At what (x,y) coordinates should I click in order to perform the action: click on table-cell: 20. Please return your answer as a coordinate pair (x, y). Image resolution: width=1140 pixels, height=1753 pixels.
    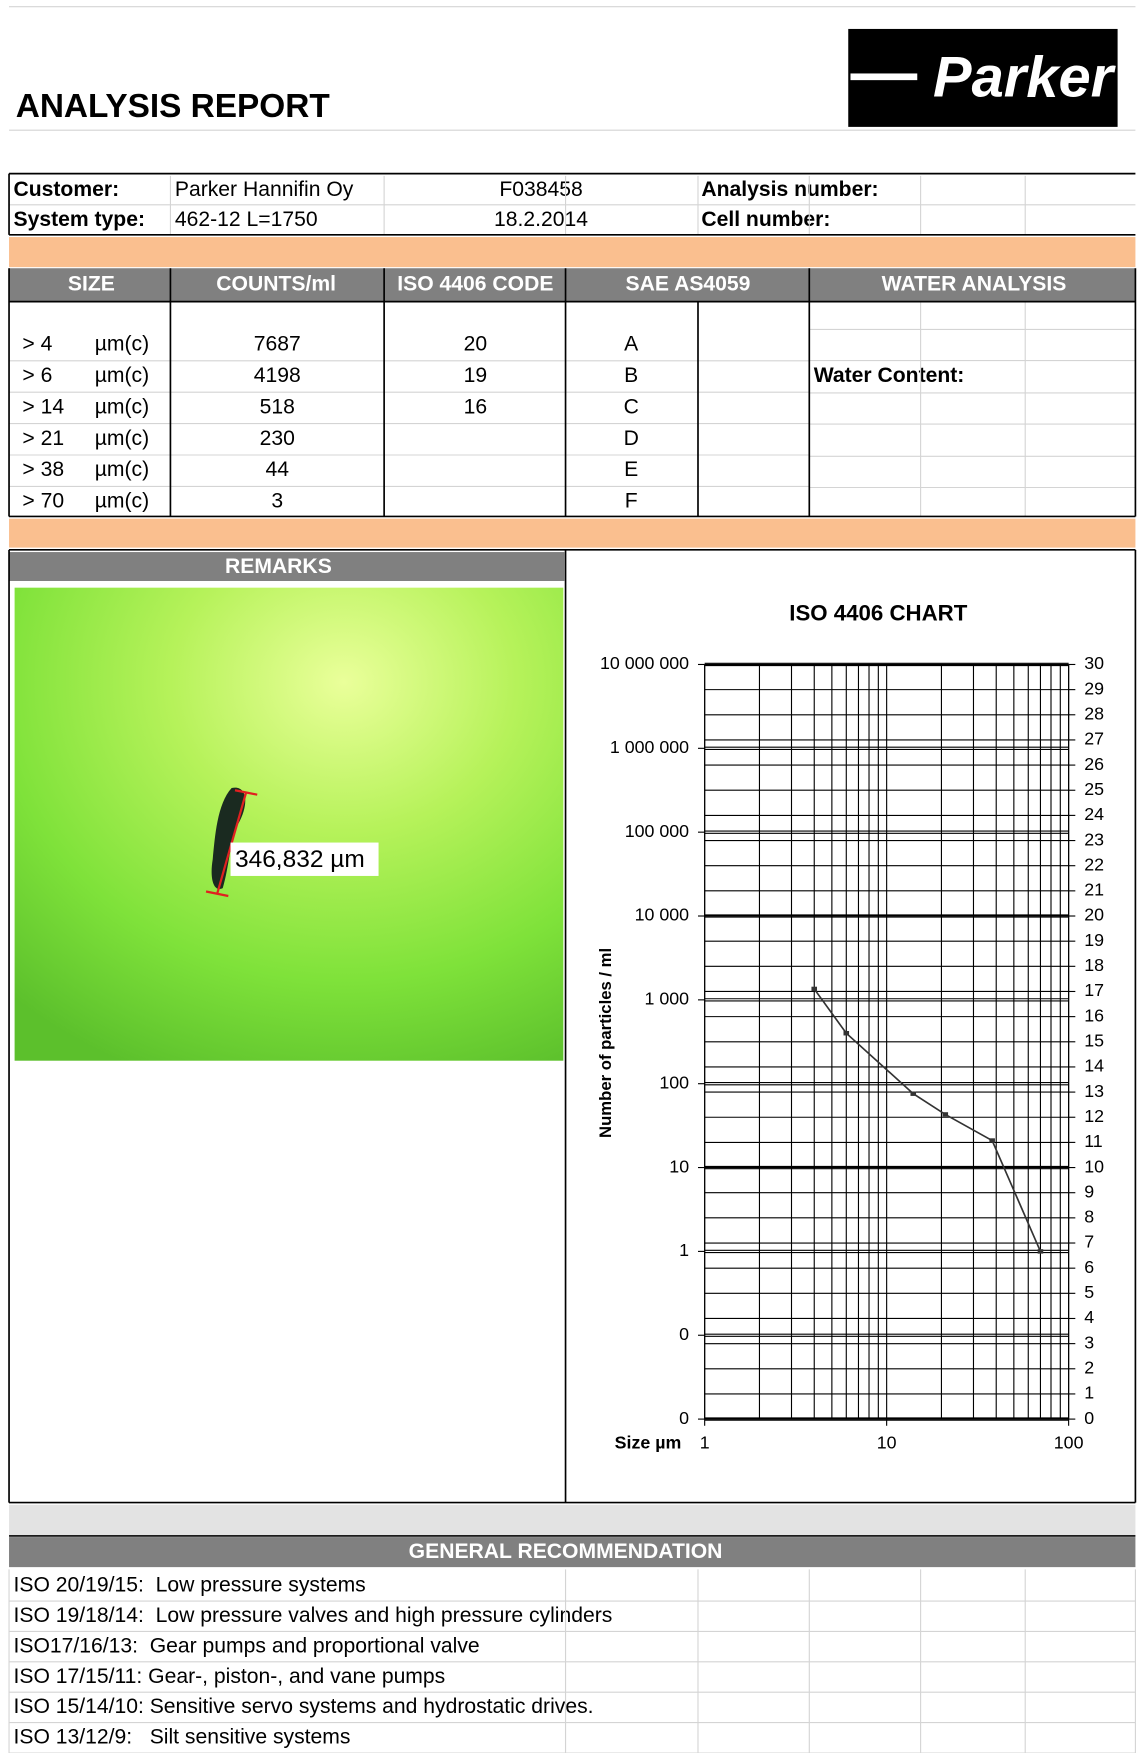
    Looking at the image, I should click on (476, 344).